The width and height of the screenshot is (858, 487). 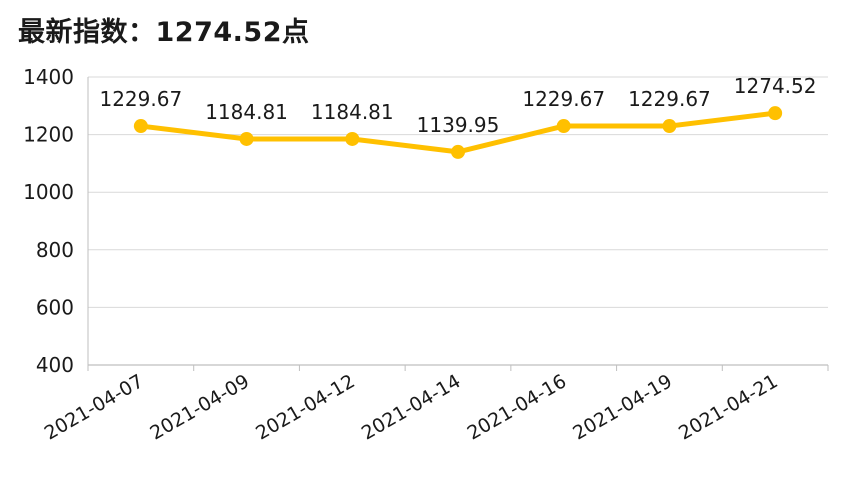 I want to click on data-points, so click(x=458, y=132).